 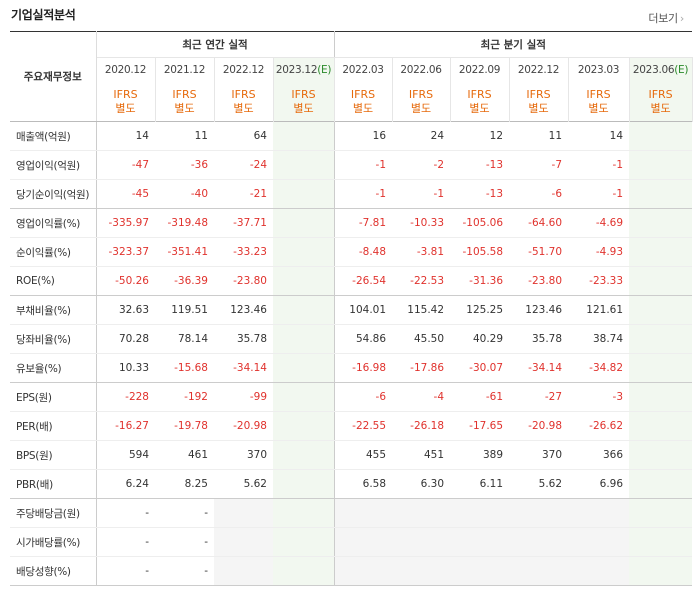 What do you see at coordinates (243, 397) in the screenshot?
I see `table-cell: -99` at bounding box center [243, 397].